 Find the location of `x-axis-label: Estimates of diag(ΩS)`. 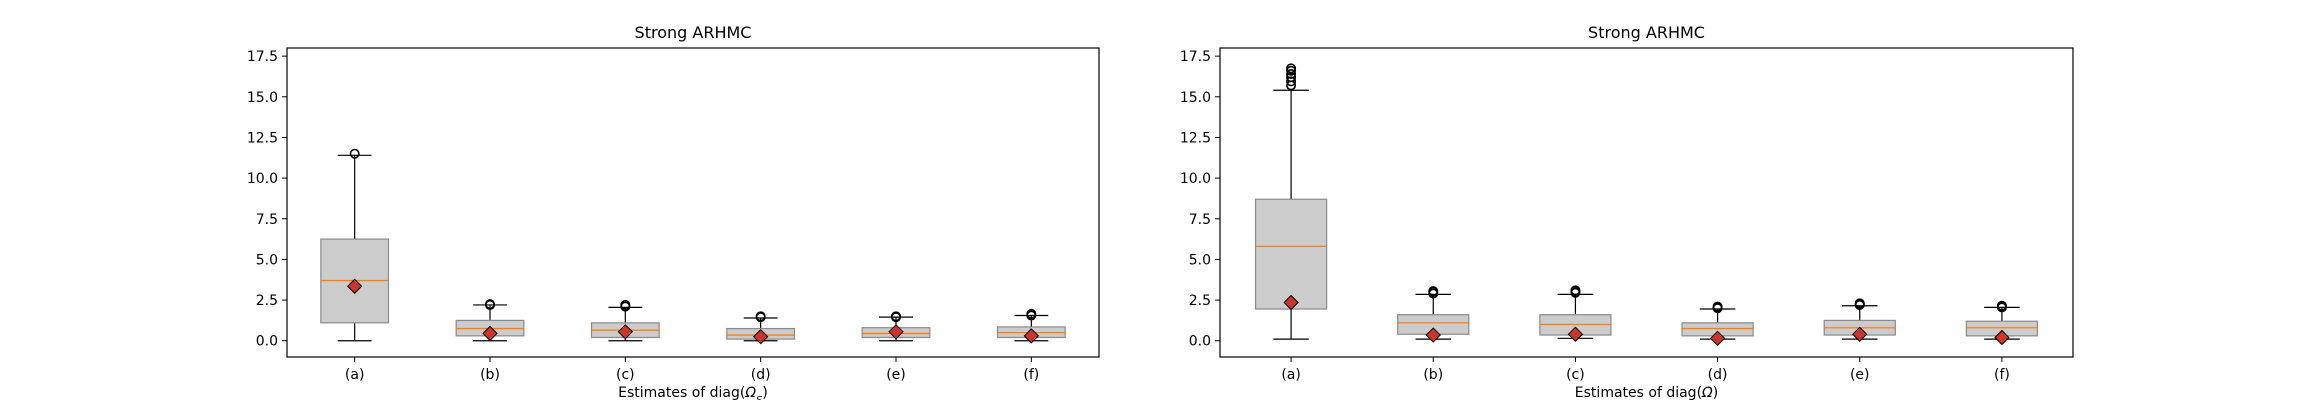

x-axis-label: Estimates of diag(ΩS) is located at coordinates (693, 392).